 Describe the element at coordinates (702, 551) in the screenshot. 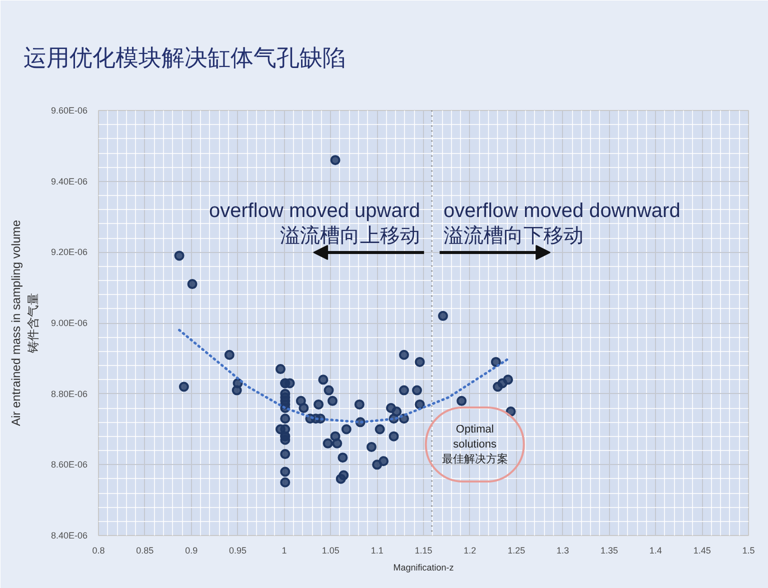

I see `x-tick-label: 1.45` at that location.